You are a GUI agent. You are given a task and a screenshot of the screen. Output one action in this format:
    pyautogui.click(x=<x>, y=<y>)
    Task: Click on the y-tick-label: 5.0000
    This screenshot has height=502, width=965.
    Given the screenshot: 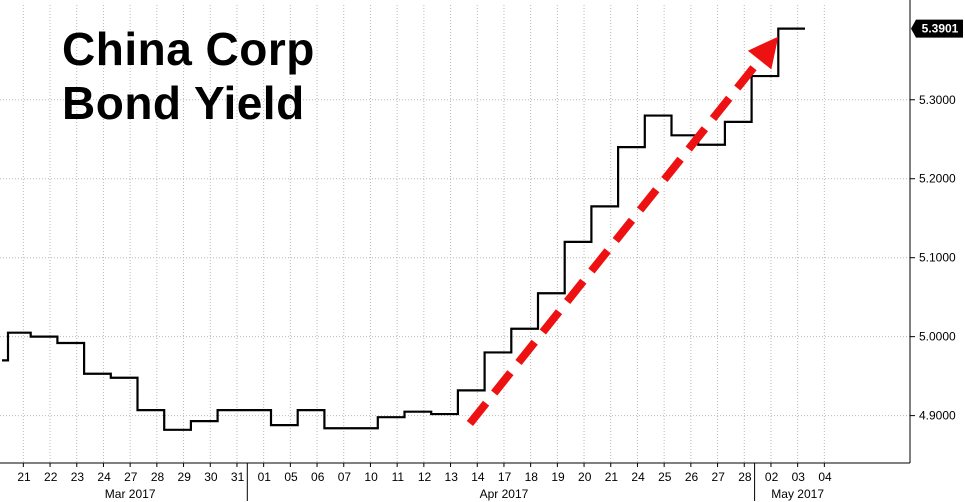 What is the action you would take?
    pyautogui.click(x=937, y=337)
    